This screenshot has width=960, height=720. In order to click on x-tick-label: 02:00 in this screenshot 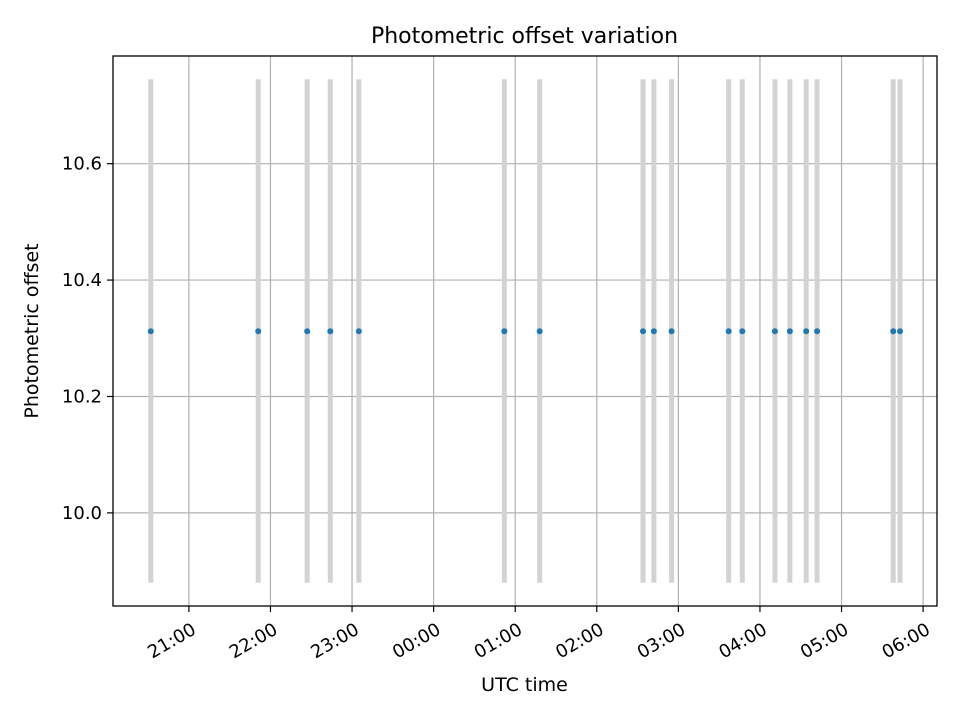, I will do `click(579, 641)`.